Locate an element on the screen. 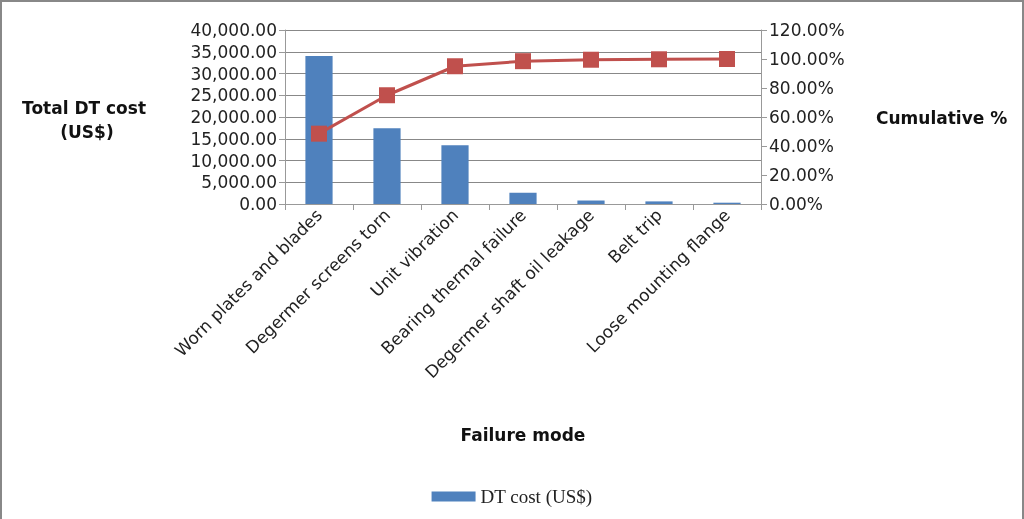  y2-tick-label: 40.00% is located at coordinates (801, 146).